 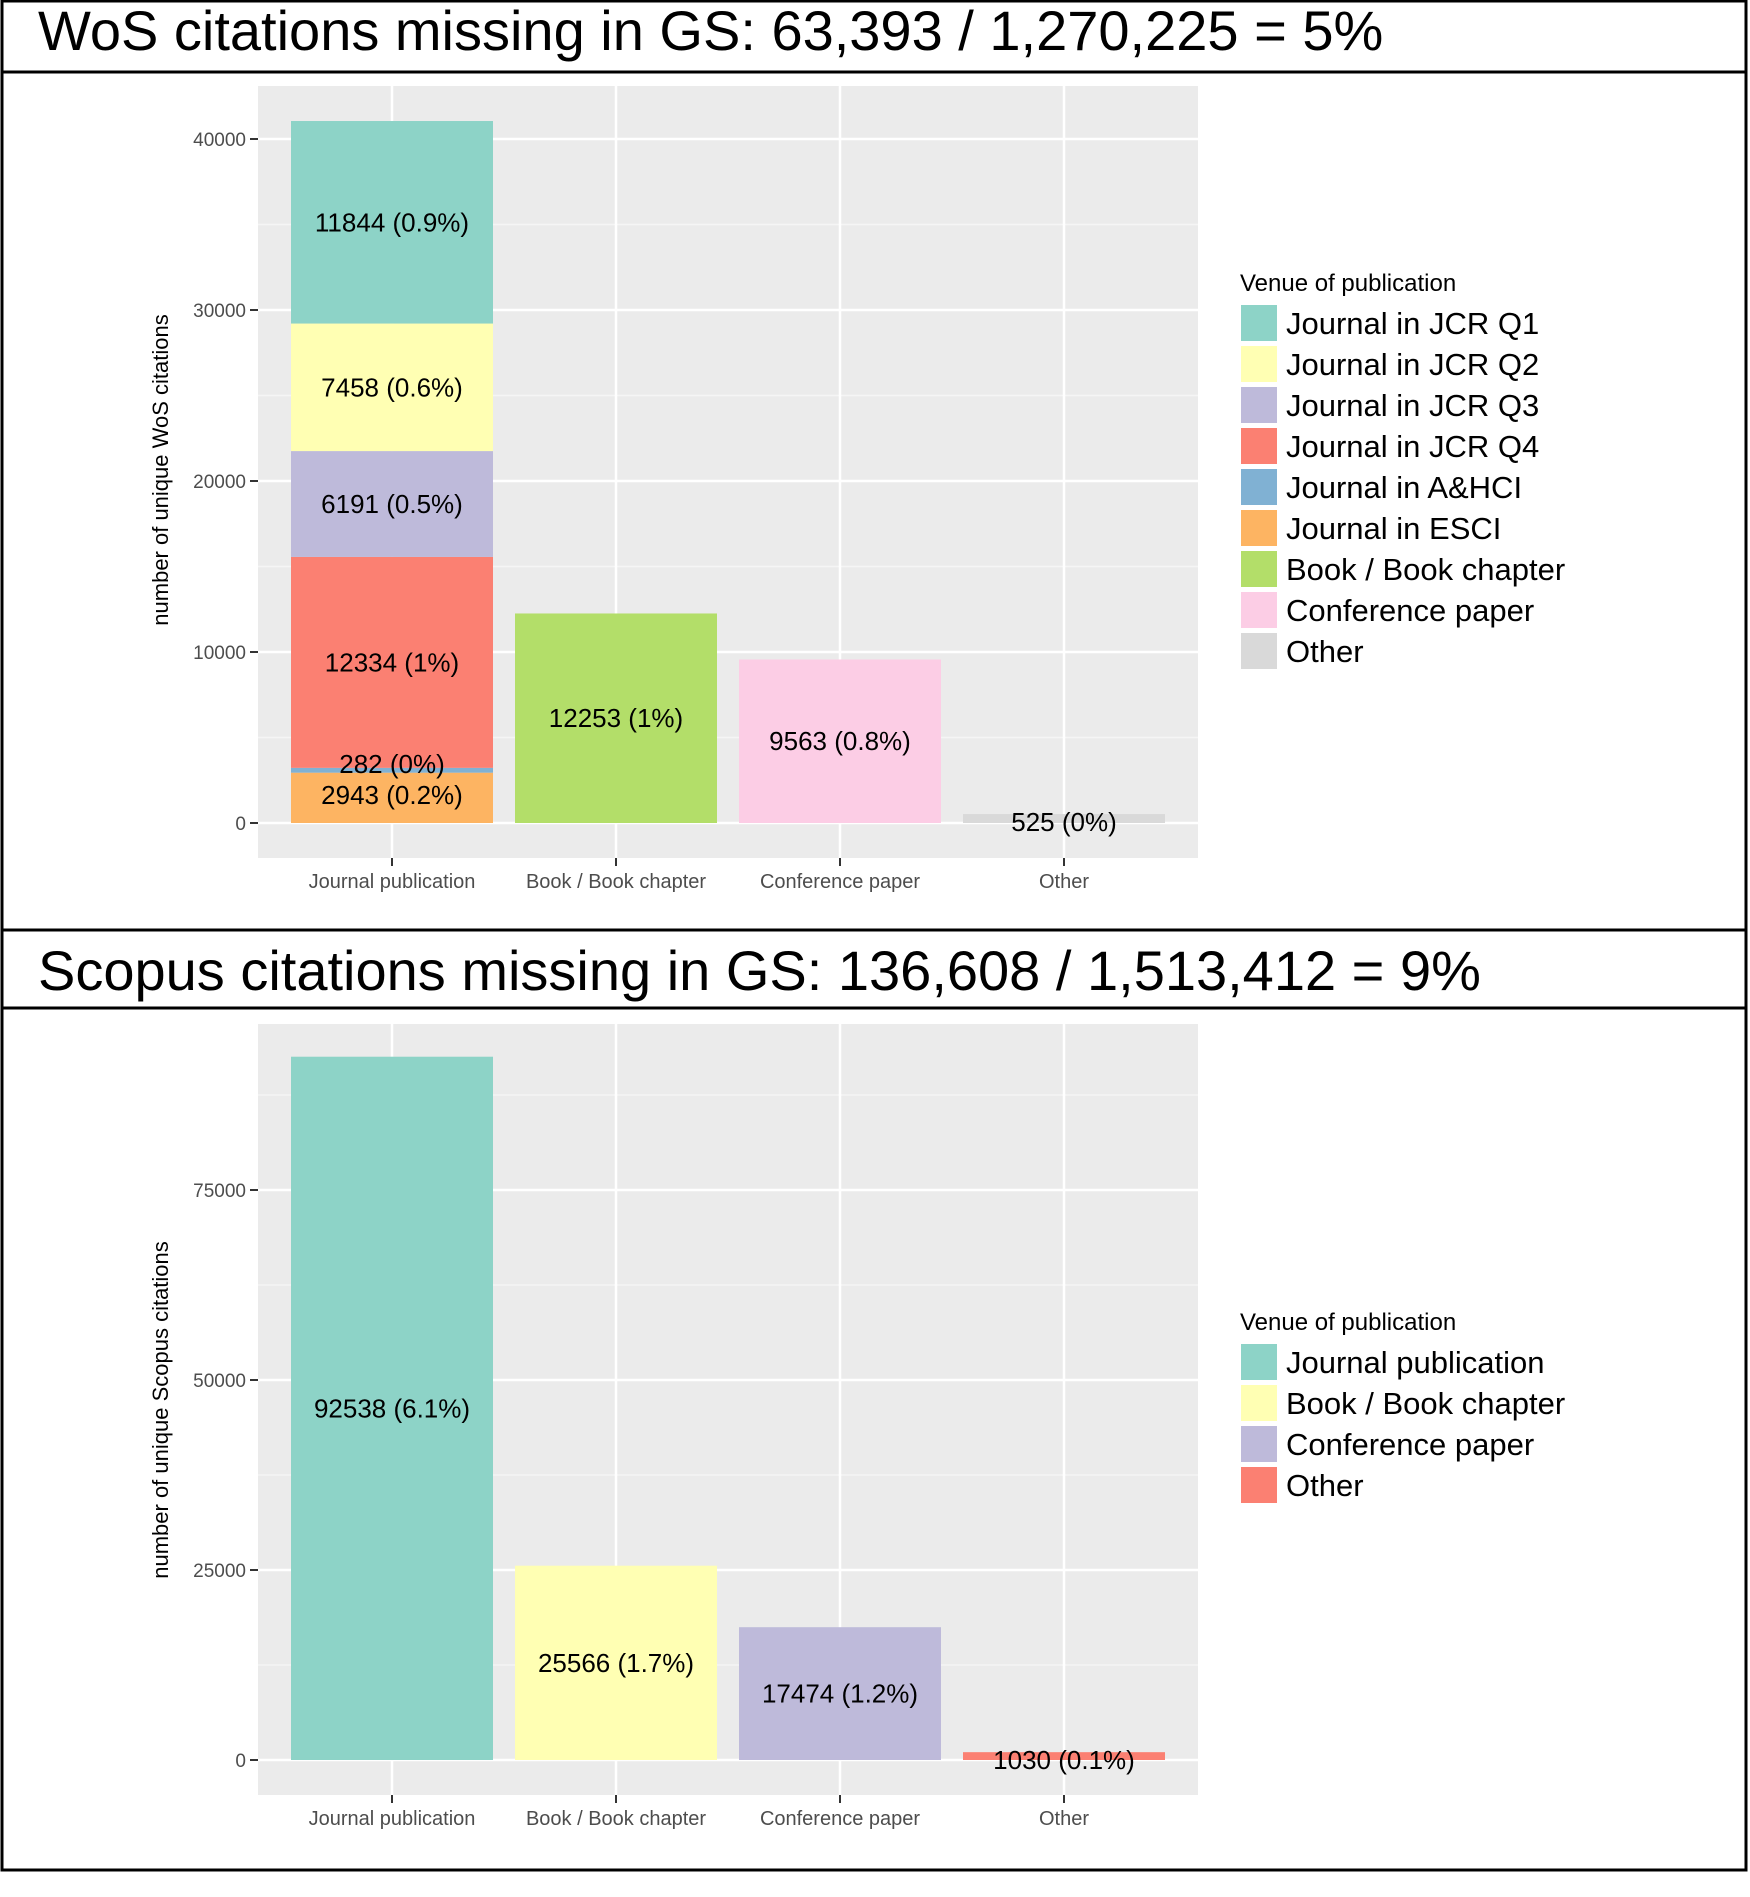 I want to click on data-label: 92538 (6.1%), so click(x=392, y=1408).